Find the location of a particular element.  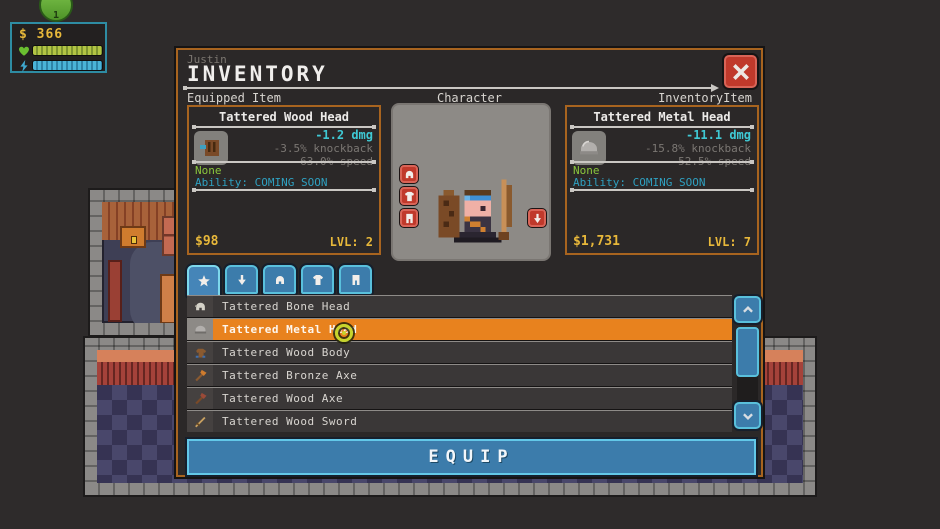

character-preview-panel is located at coordinates (471, 182).